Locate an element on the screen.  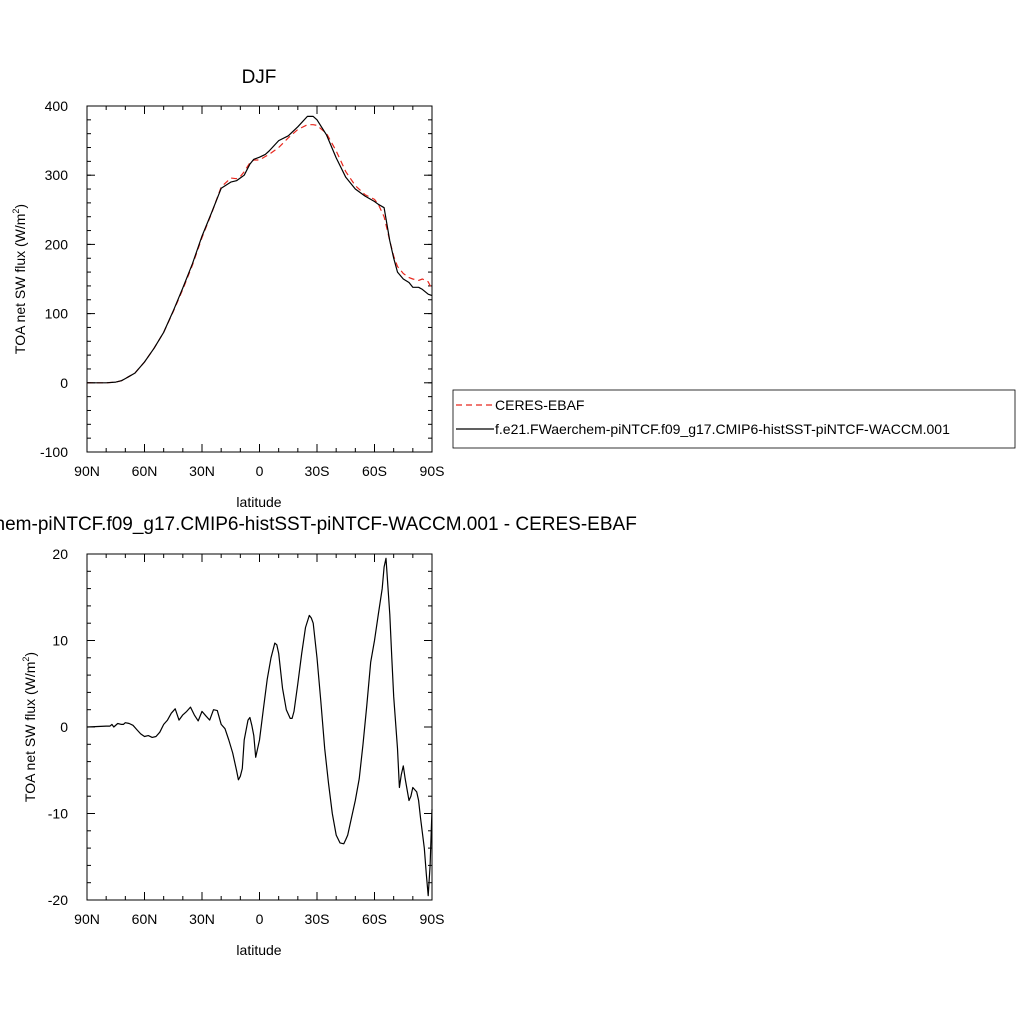
series-line-difference is located at coordinates (259, 727).